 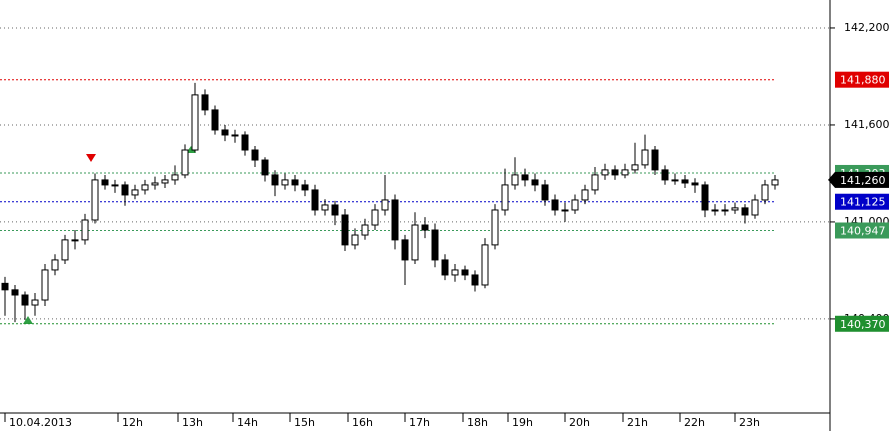 What do you see at coordinates (831, 179) in the screenshot?
I see `price-arrow` at bounding box center [831, 179].